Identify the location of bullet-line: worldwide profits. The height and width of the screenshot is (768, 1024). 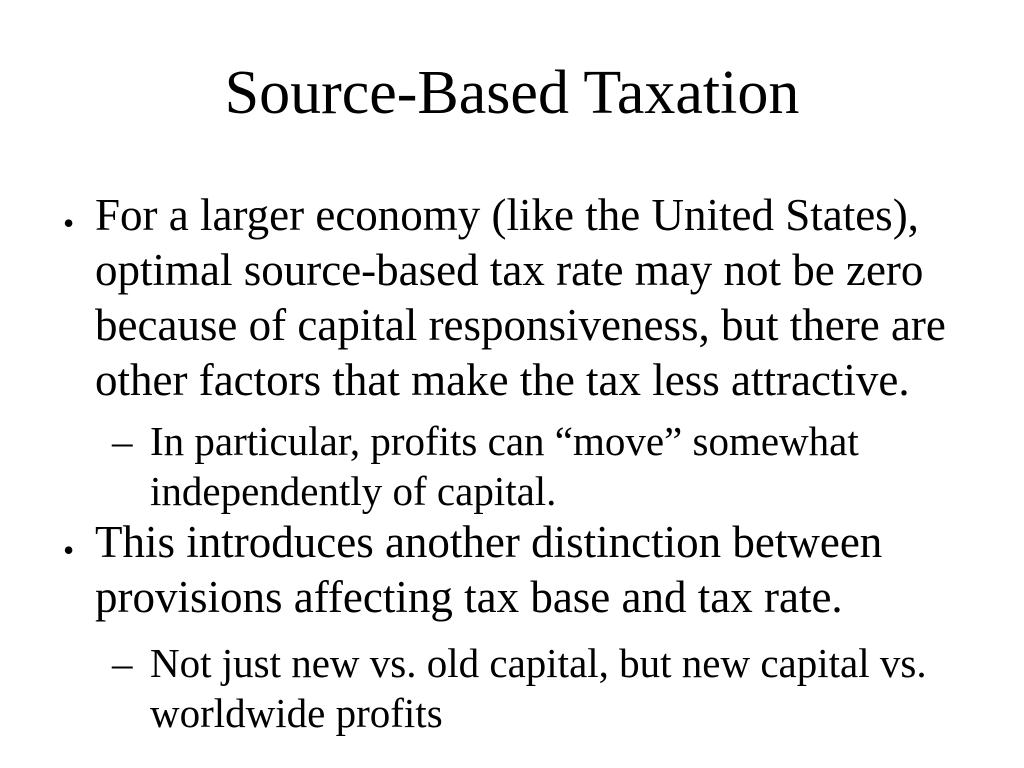
(296, 713).